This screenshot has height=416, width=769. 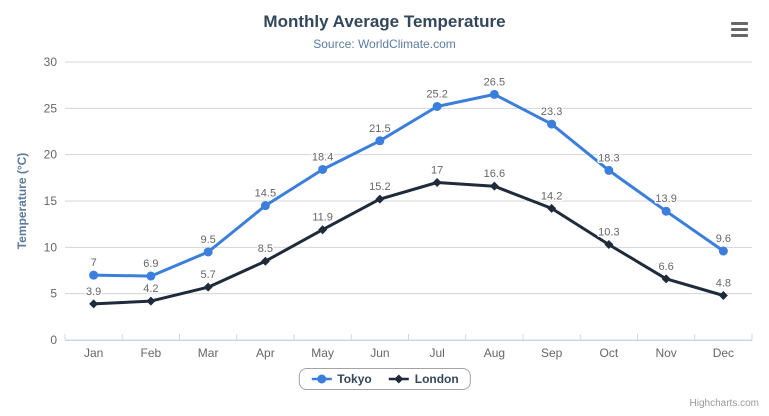 I want to click on data-label: 13.9, so click(x=665, y=199).